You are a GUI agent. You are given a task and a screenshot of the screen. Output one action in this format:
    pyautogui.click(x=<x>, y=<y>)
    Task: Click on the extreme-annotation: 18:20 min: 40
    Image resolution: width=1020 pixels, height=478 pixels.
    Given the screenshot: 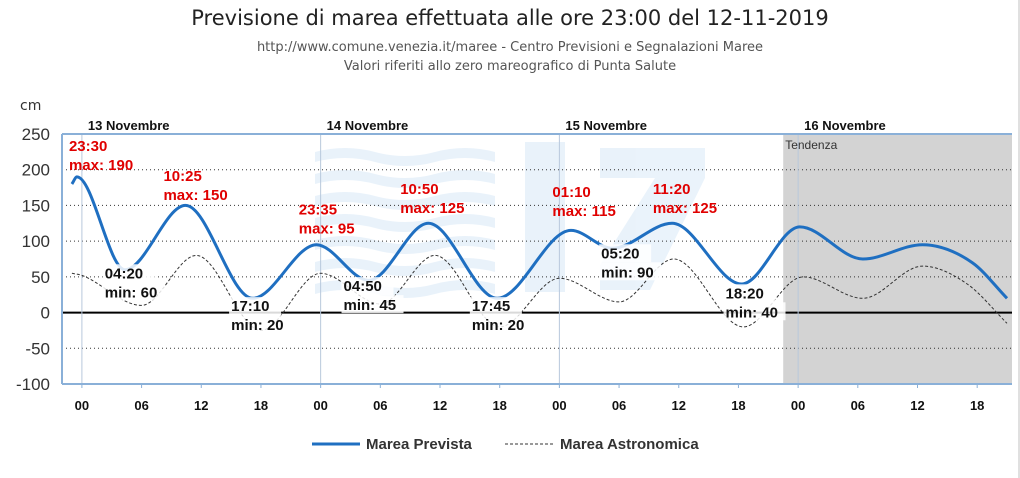 What is the action you would take?
    pyautogui.click(x=754, y=302)
    